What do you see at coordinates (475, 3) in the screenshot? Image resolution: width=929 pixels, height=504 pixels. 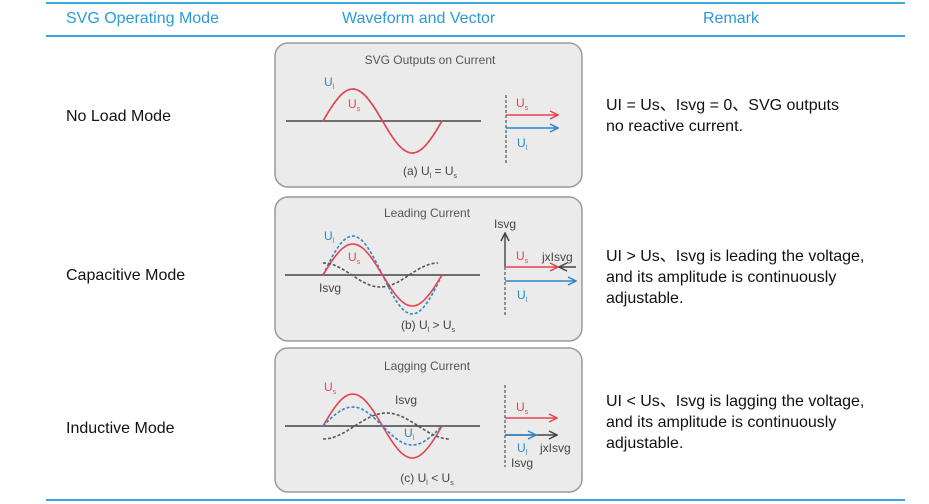 I see `table-top-rule` at bounding box center [475, 3].